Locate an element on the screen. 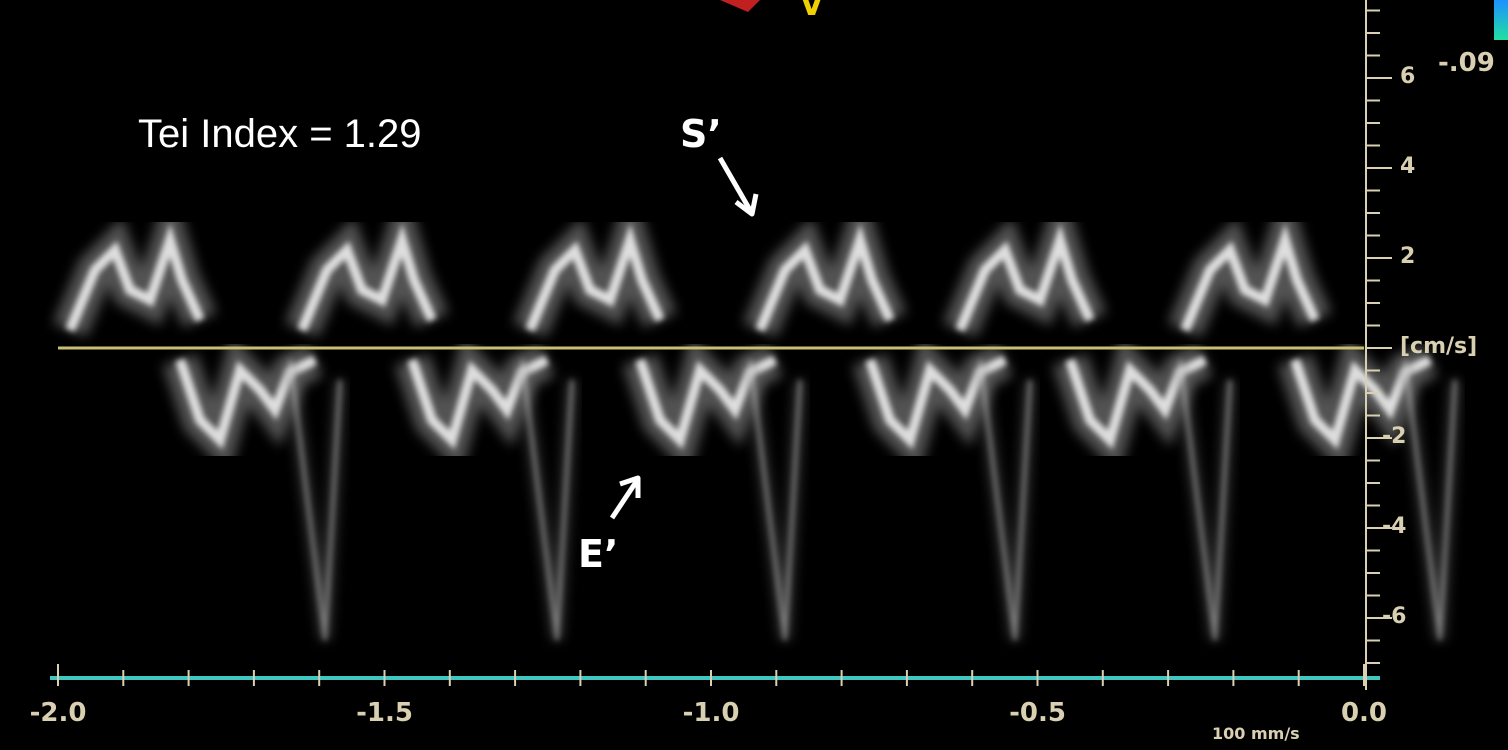 The image size is (1508, 750). velocity-tick-label: -4 is located at coordinates (1394, 526).